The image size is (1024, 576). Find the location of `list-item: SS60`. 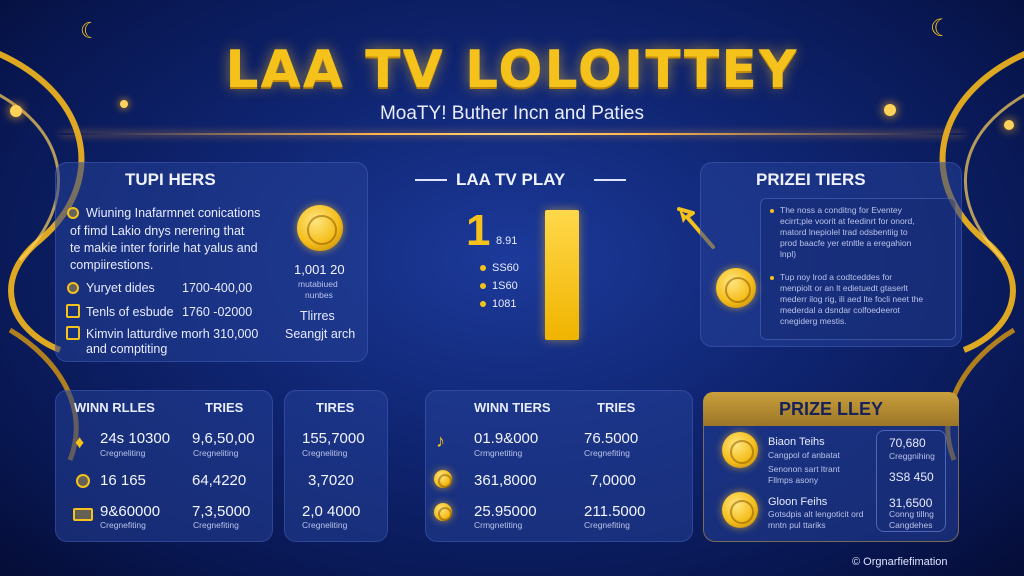

list-item: SS60 is located at coordinates (505, 268).